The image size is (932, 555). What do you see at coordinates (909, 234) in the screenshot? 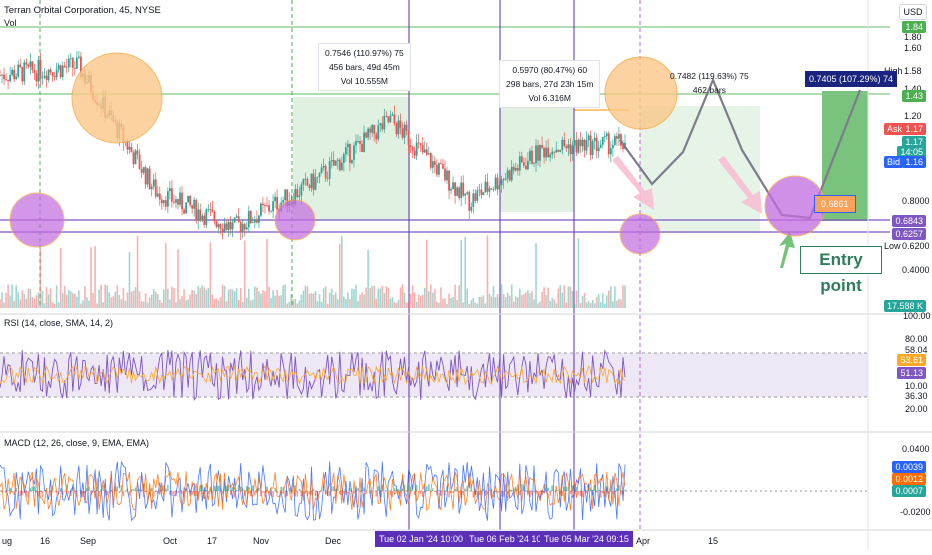
I see `price-tag: 0.6257` at bounding box center [909, 234].